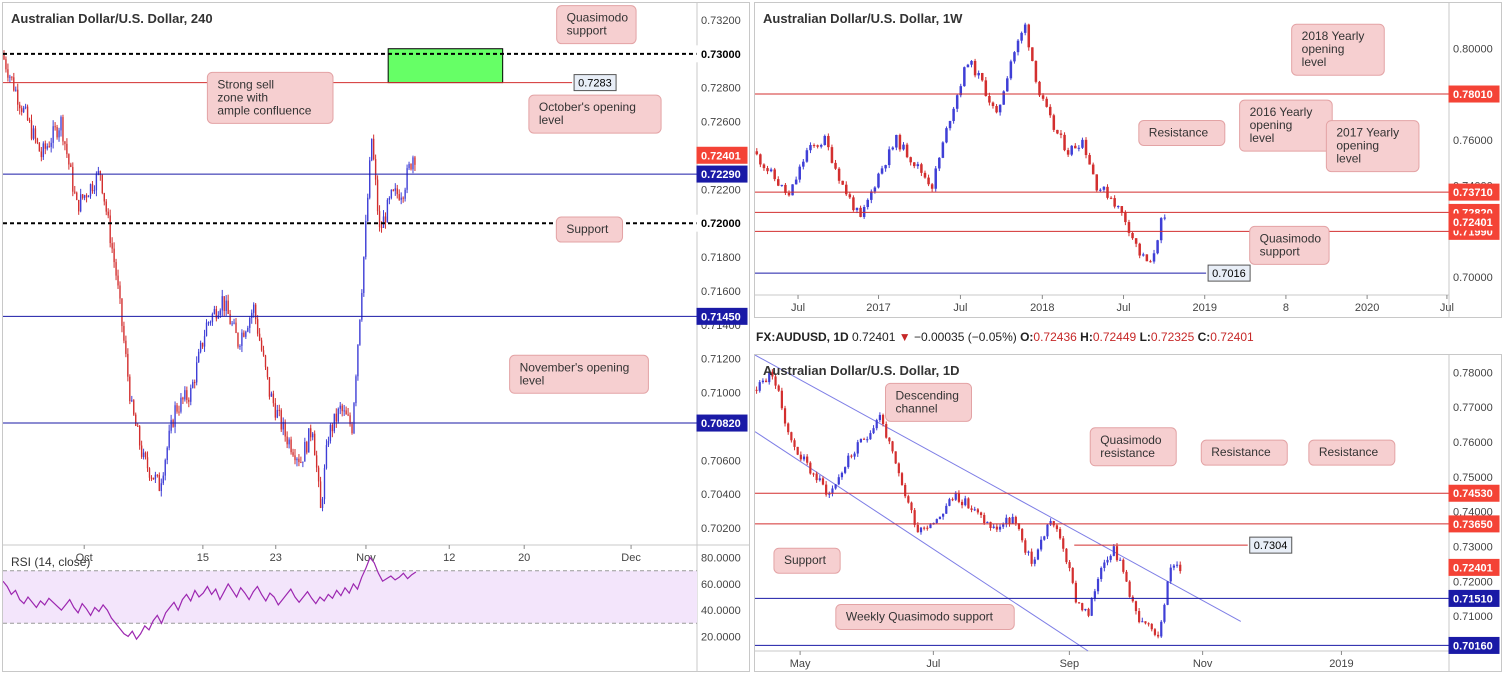  What do you see at coordinates (933, 664) in the screenshot?
I see `daily-x-tick: Jul` at bounding box center [933, 664].